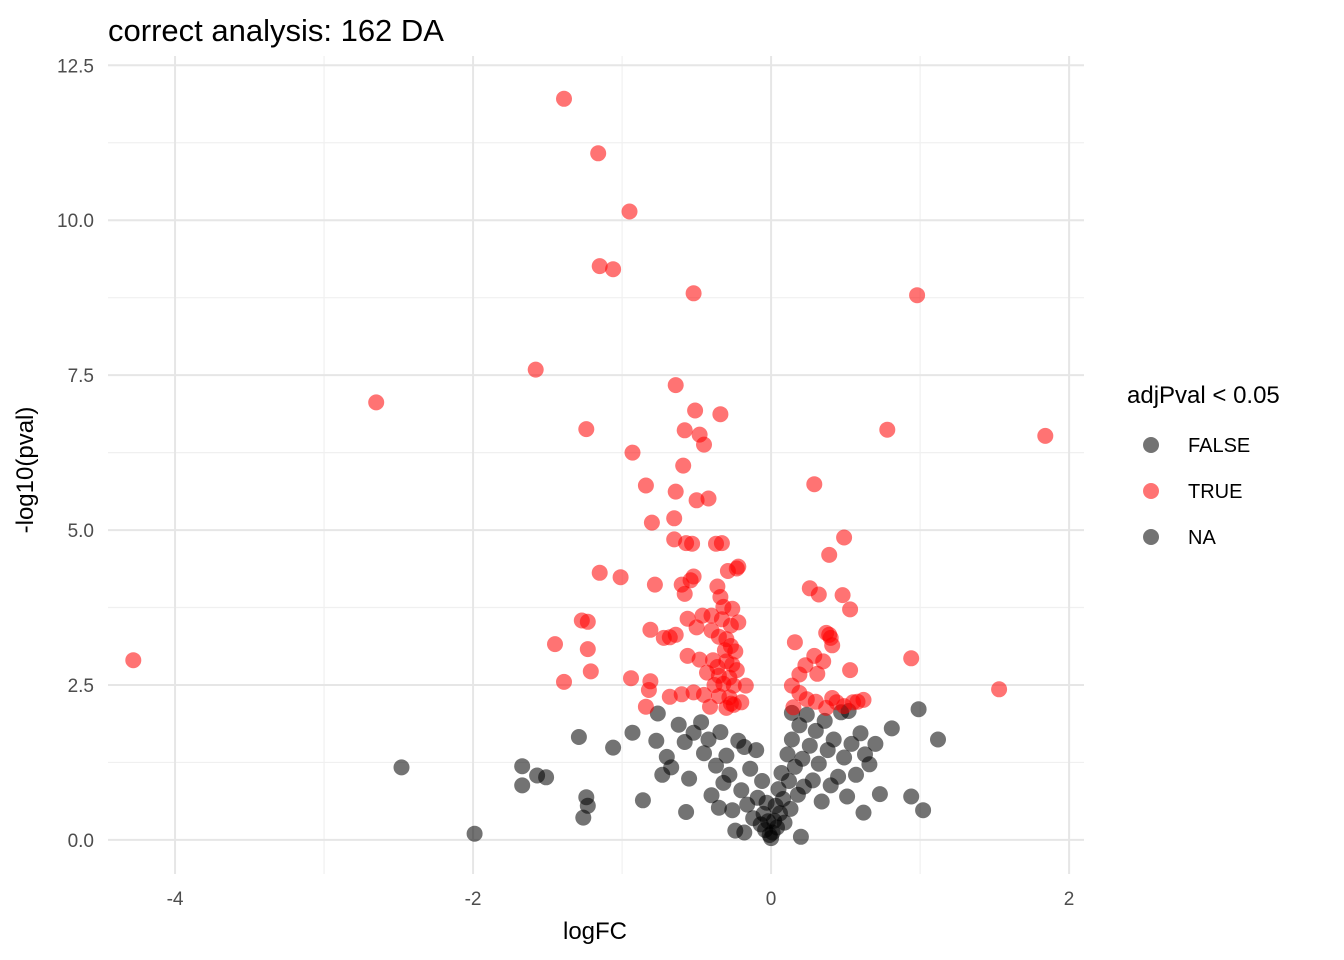 The image size is (1344, 960). I want to click on y-tick-label: 12.5, so click(75, 66).